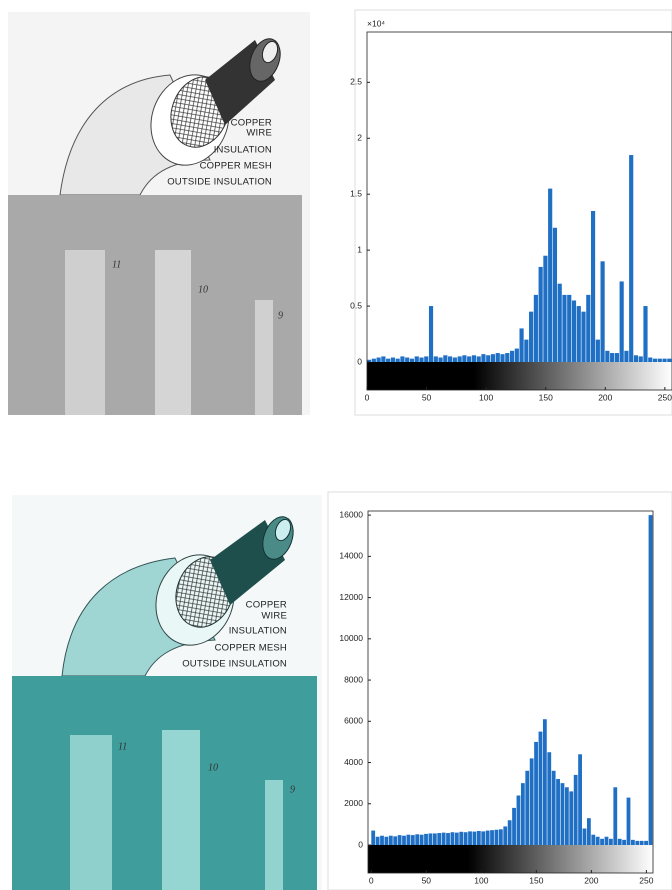 This screenshot has width=672, height=890. Describe the element at coordinates (356, 305) in the screenshot. I see `y-tick-label: 0.5` at that location.